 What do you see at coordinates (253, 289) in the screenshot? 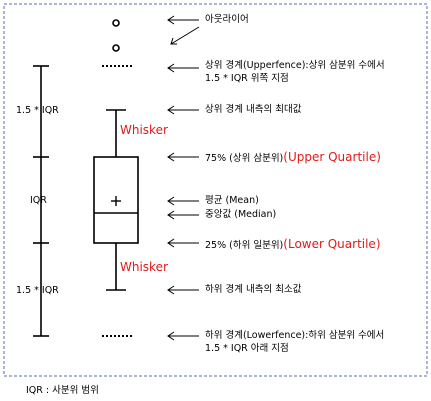
I see `lower-min-label: 하위 경계 내측의 최소값` at bounding box center [253, 289].